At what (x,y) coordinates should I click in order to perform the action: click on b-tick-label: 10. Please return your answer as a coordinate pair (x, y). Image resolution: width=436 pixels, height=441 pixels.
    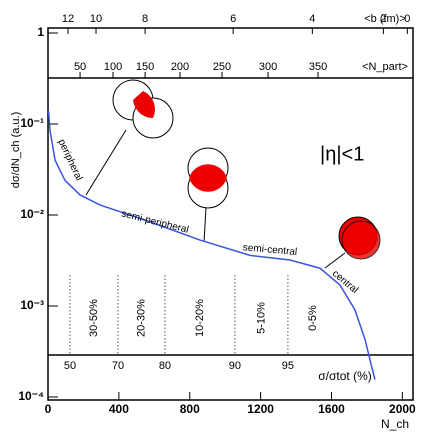
    Looking at the image, I should click on (96, 19).